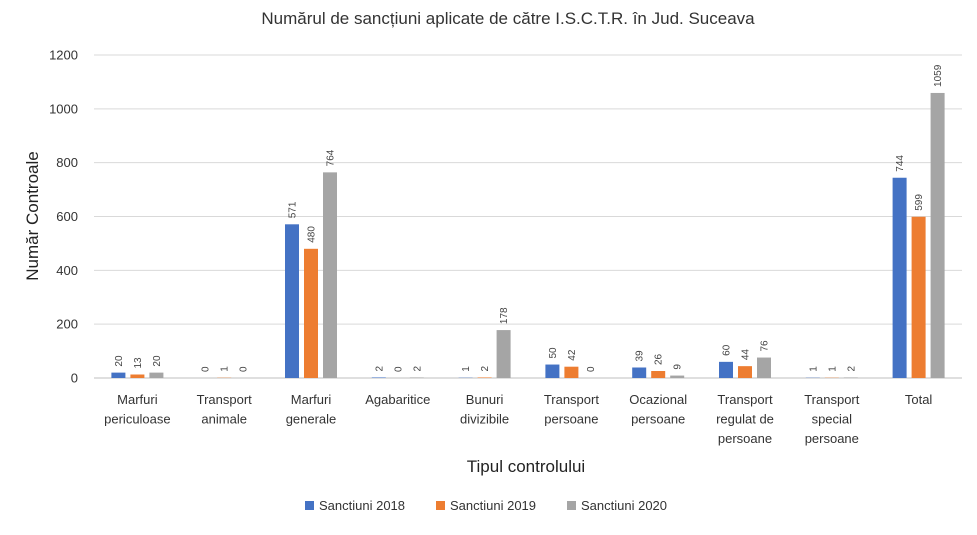 Image resolution: width=977 pixels, height=535 pixels. I want to click on data-label: 42, so click(572, 355).